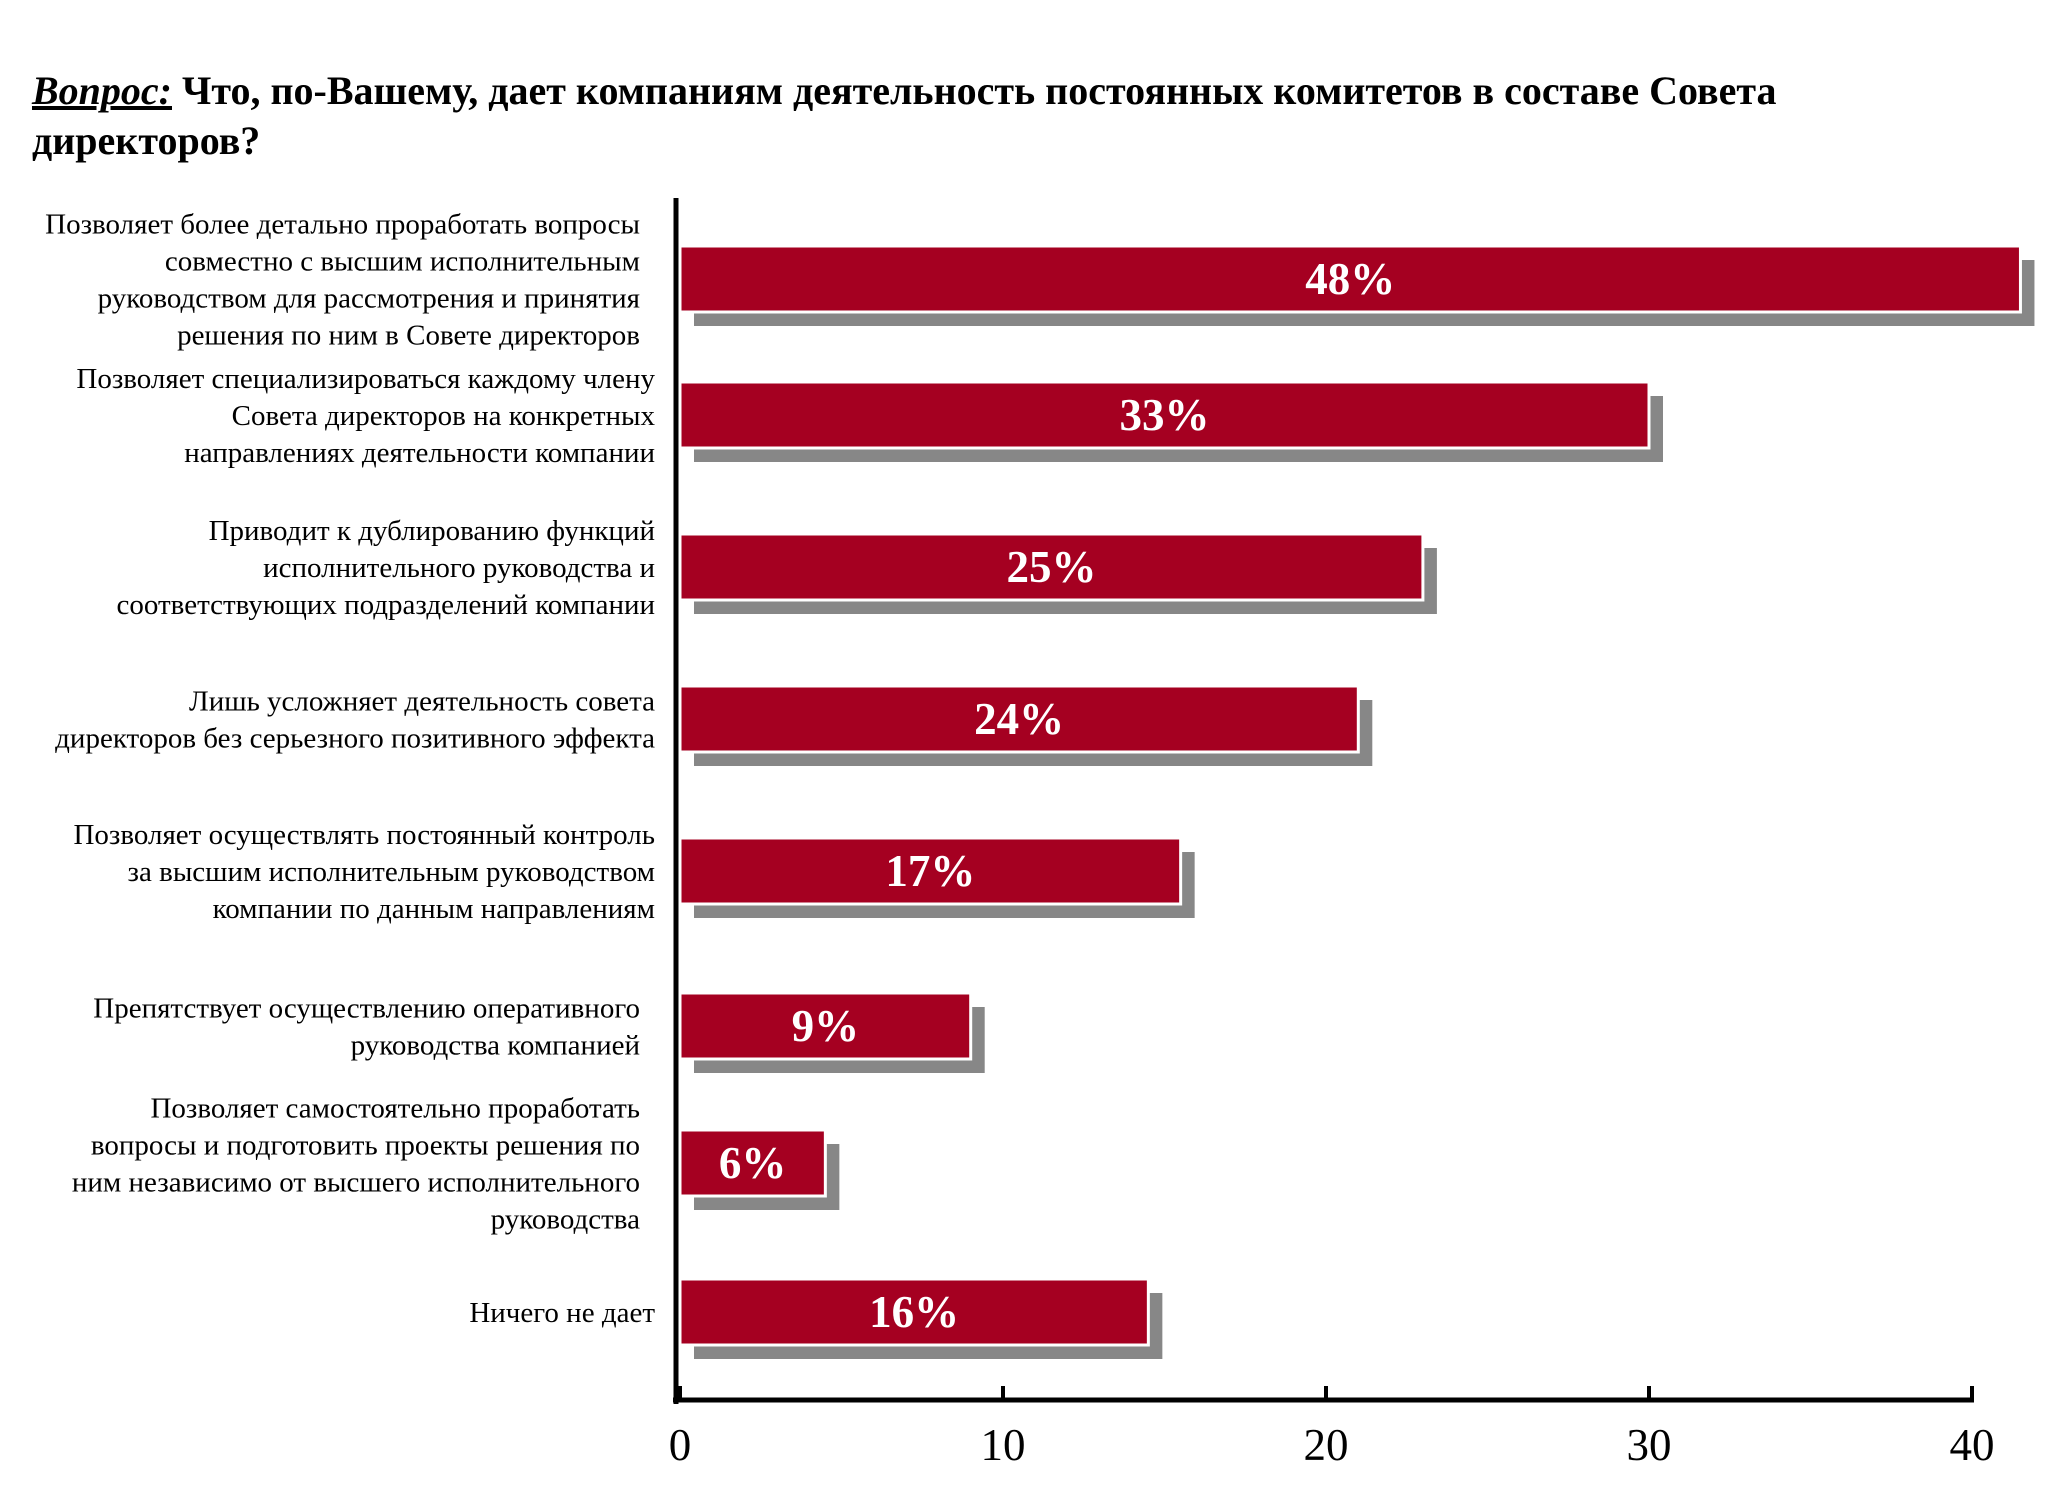  I want to click on bar-value-label: 6%, so click(753, 1163).